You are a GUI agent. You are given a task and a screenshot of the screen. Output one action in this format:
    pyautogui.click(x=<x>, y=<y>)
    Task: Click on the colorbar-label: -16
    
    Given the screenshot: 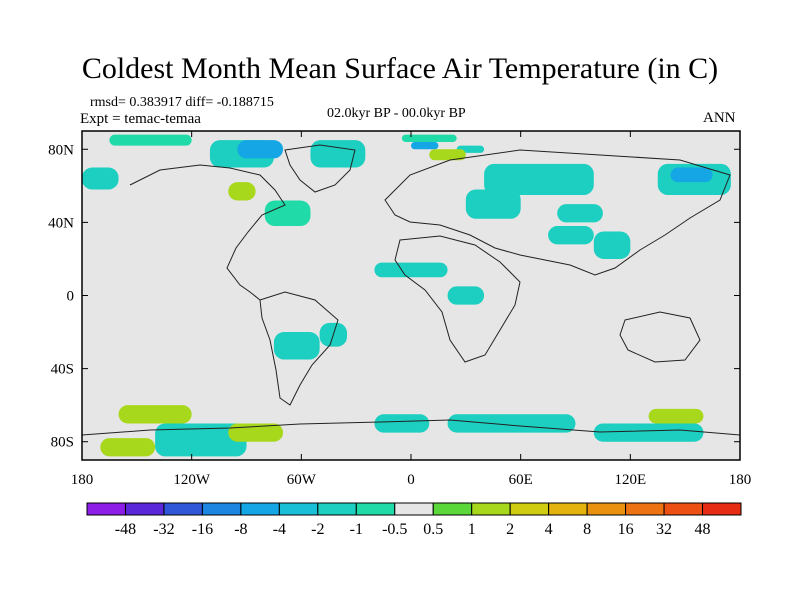 What is the action you would take?
    pyautogui.click(x=202, y=529)
    